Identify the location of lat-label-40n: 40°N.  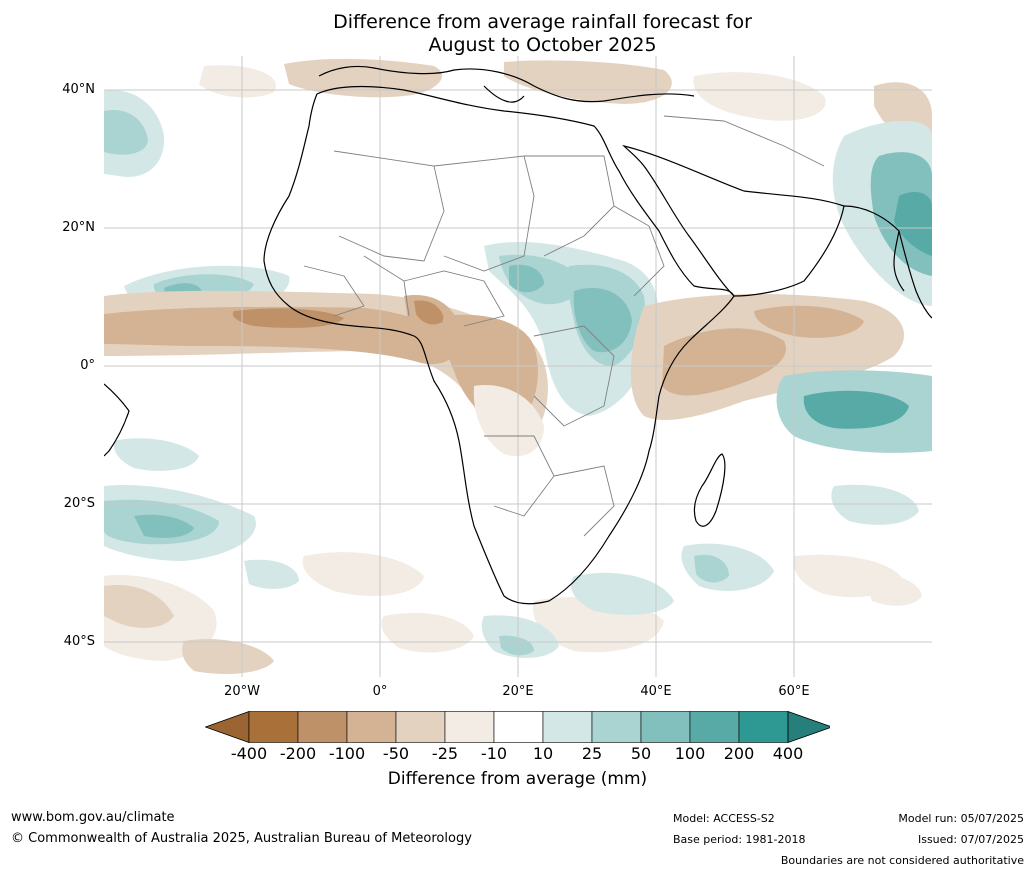
(78, 89).